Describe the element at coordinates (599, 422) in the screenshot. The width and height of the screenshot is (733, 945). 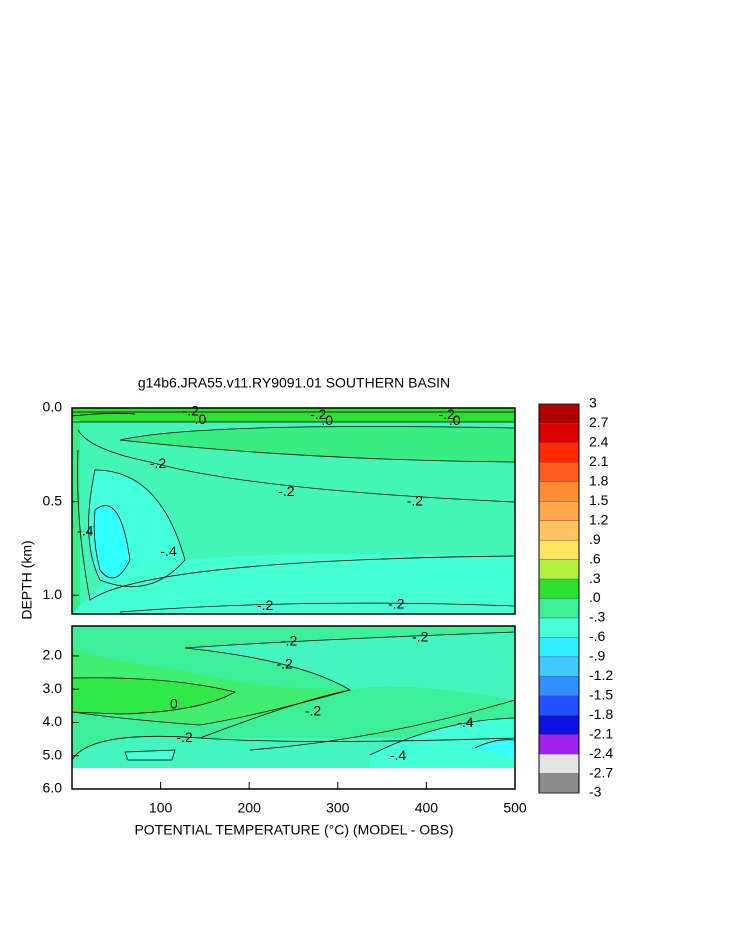
I see `colorbar-label: 2.7` at that location.